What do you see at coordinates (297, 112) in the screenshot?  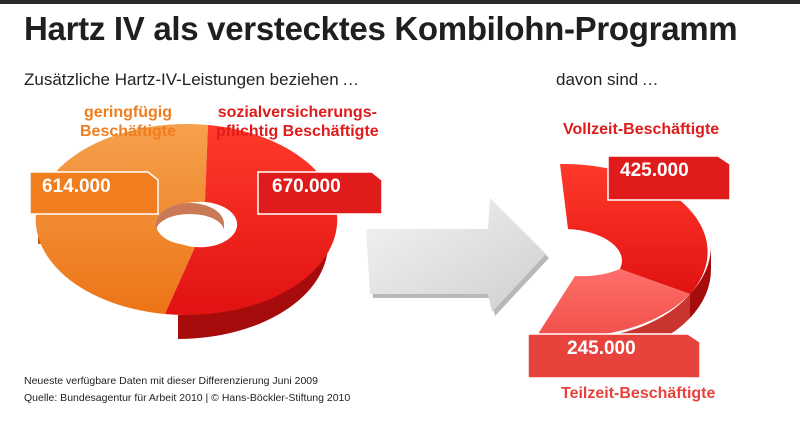 I see `category-label-line: sozialversicherungs-` at bounding box center [297, 112].